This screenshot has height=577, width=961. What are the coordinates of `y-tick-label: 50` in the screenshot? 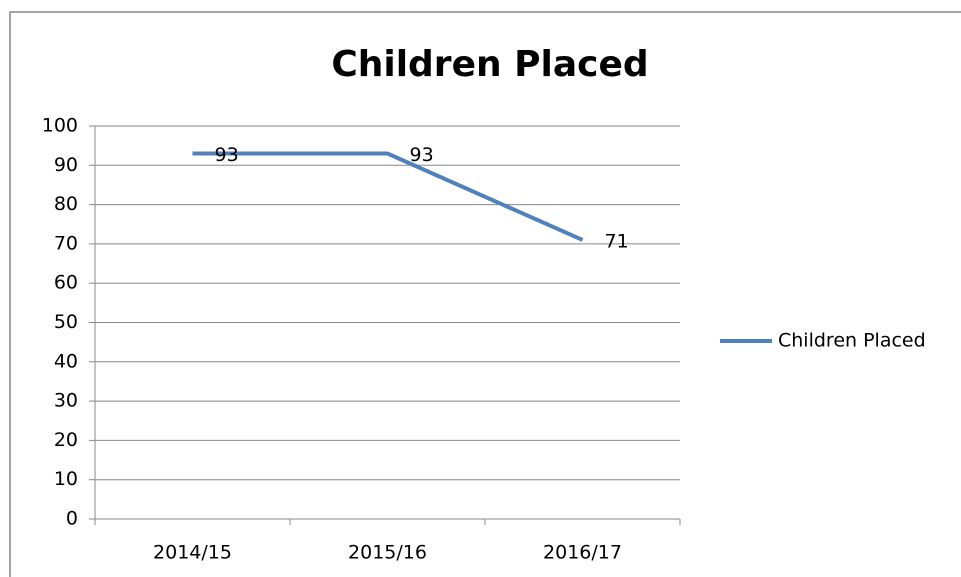 It's located at (66, 322).